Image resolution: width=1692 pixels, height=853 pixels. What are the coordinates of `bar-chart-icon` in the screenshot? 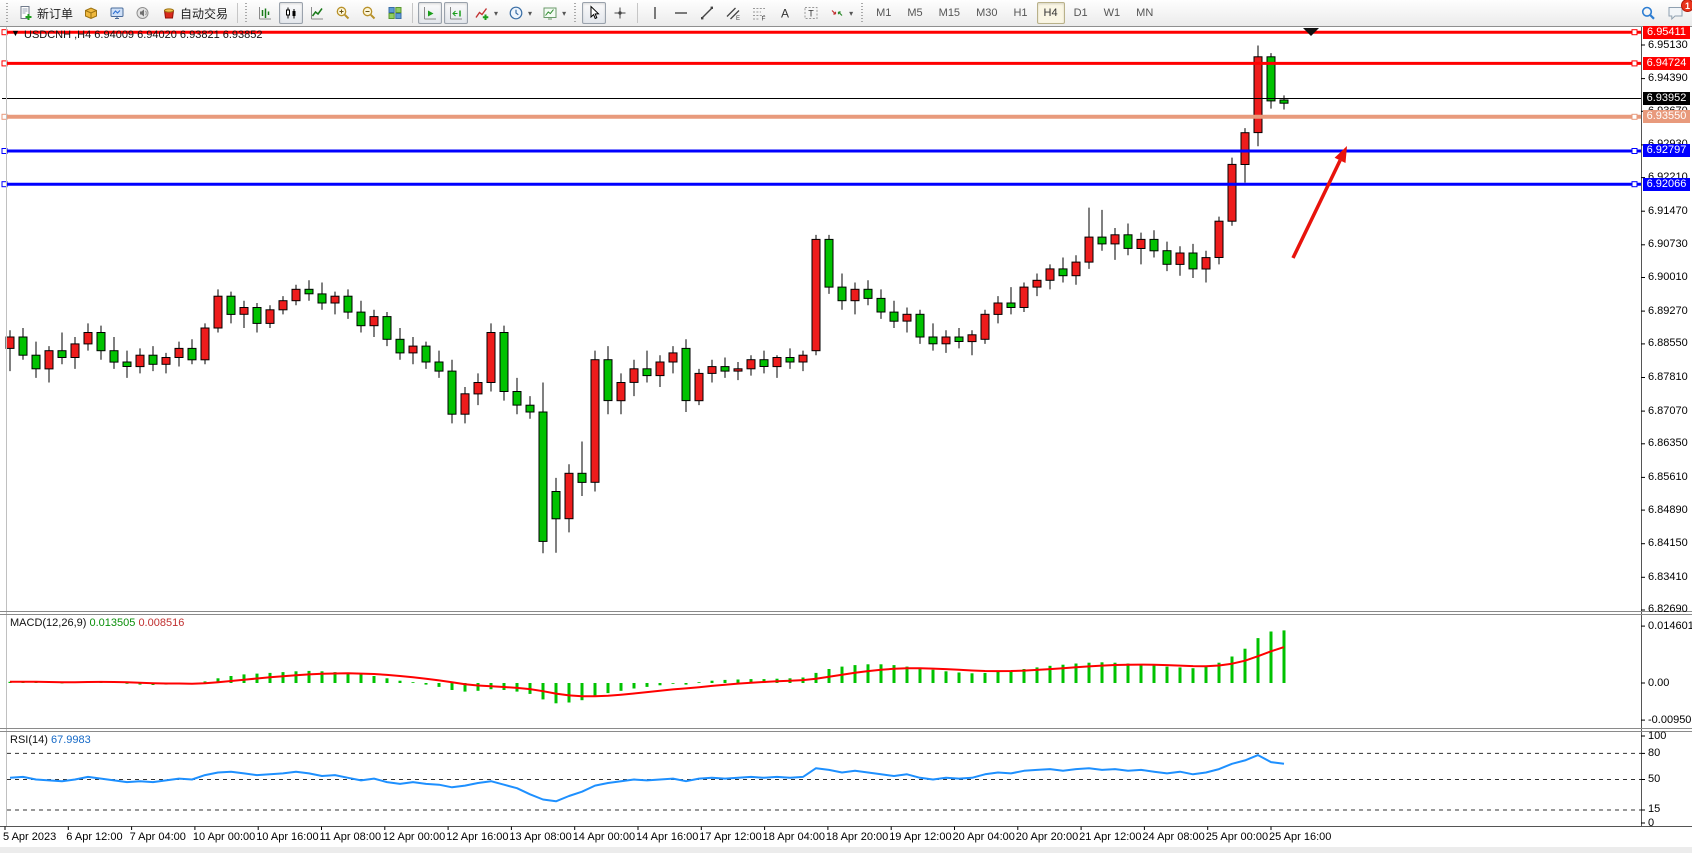 It's located at (265, 13).